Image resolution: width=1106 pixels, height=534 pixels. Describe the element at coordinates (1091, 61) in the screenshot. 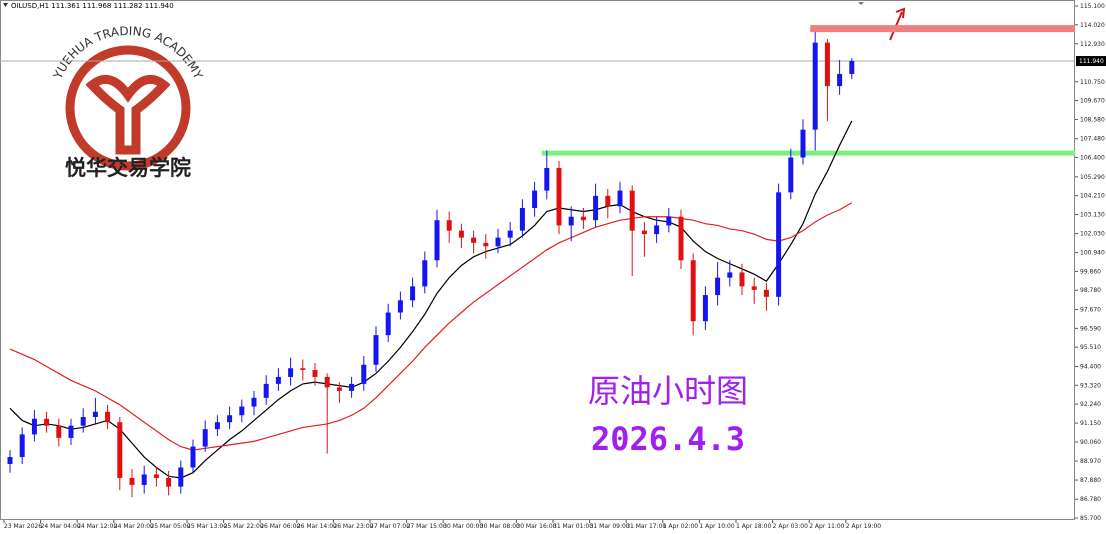

I see `current-price-box` at that location.